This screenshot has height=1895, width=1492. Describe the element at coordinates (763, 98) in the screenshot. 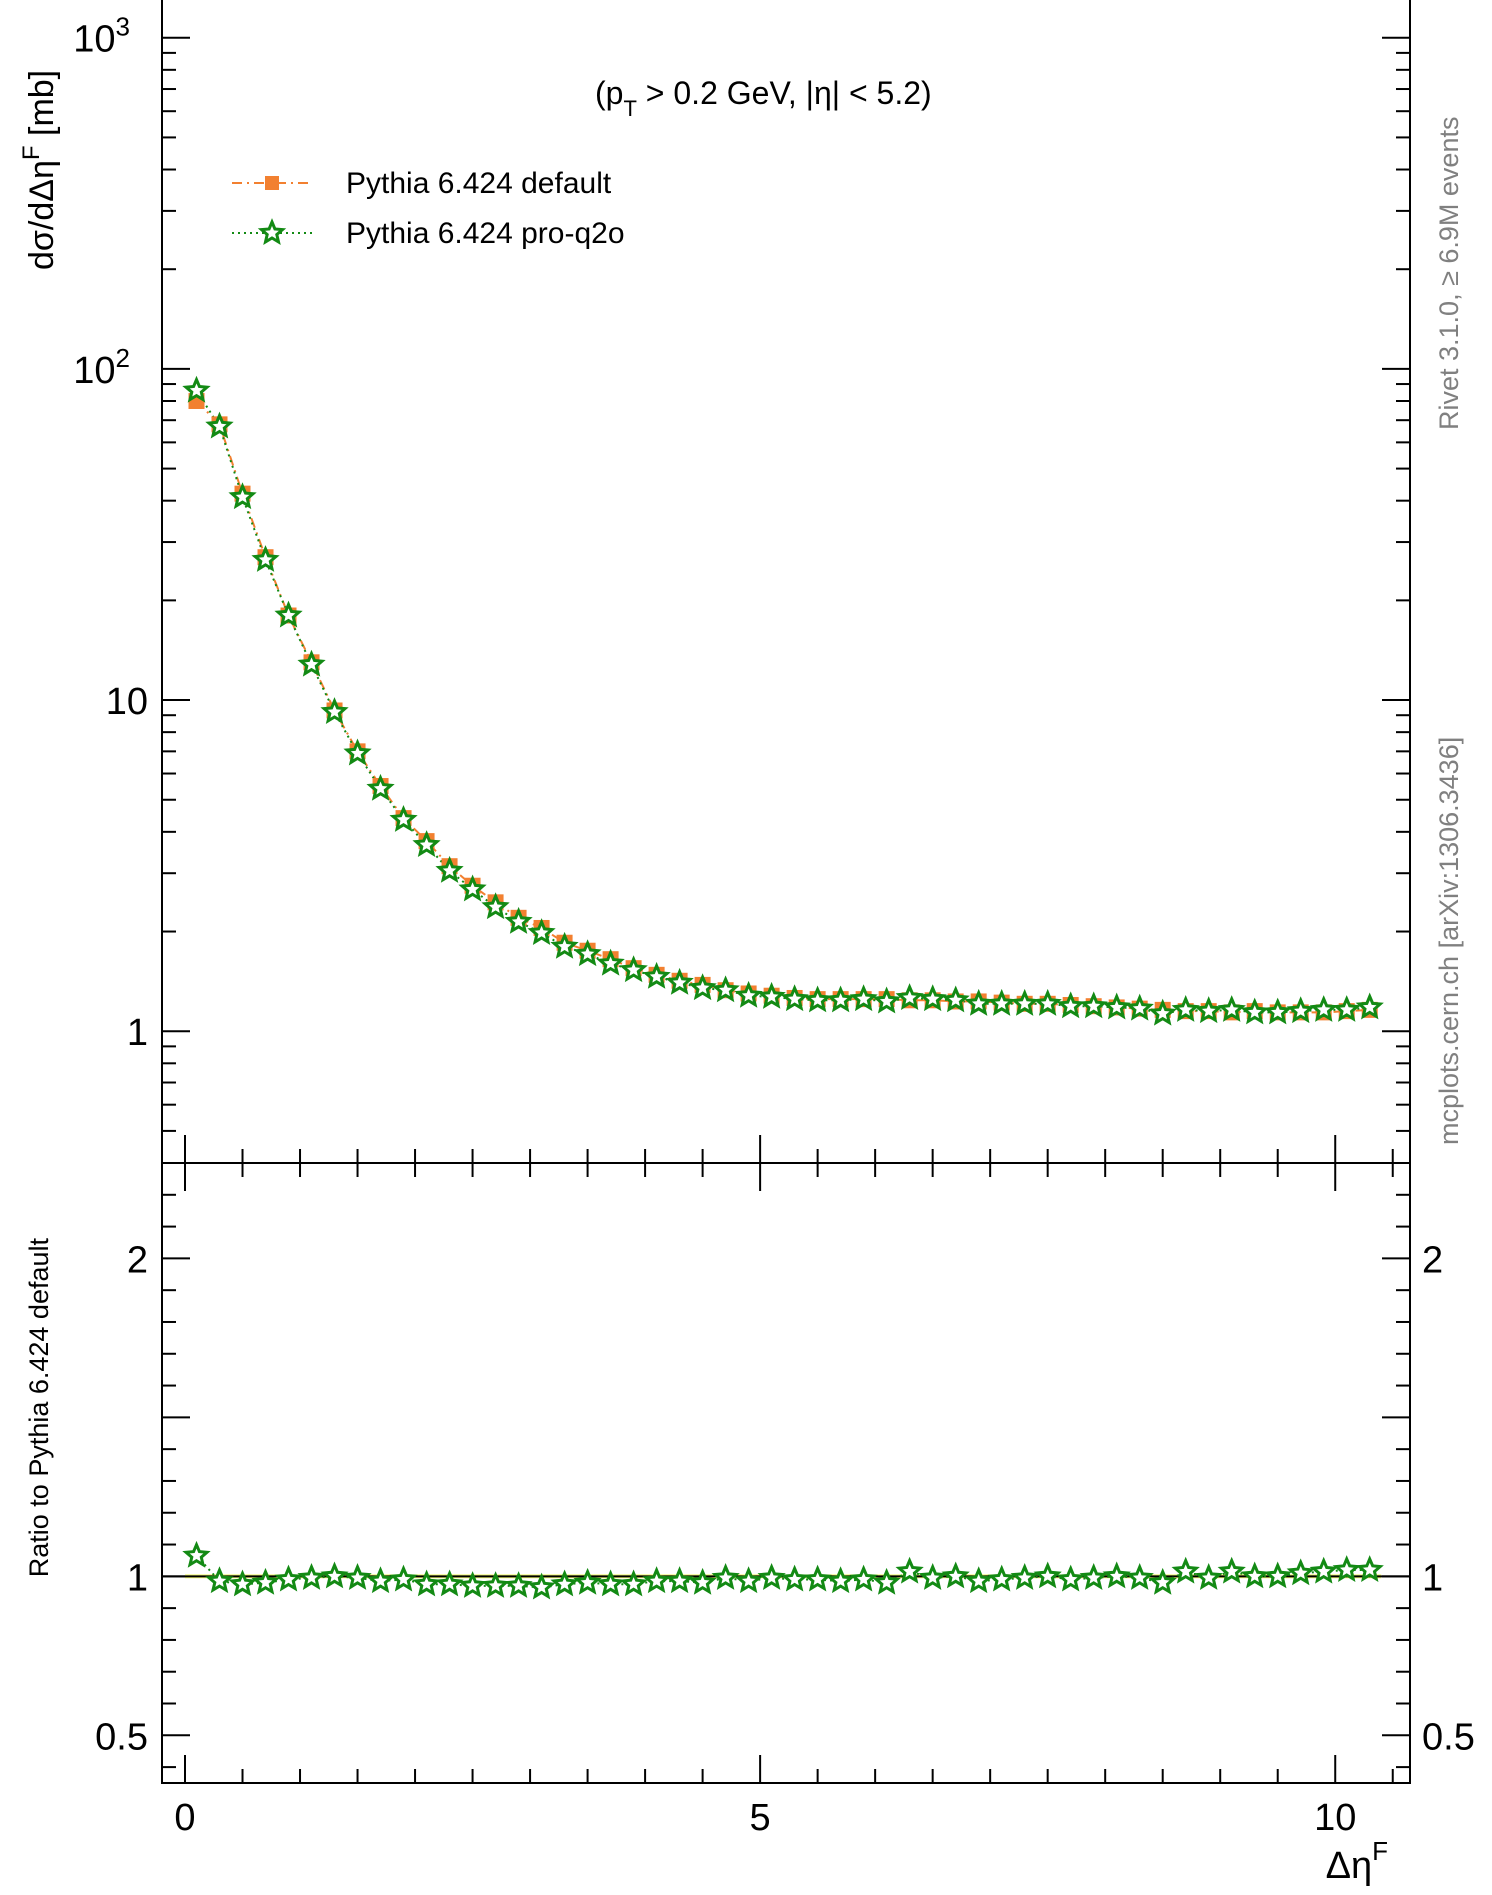

I see `cut-annotation: (pT > 0.2 GeV, |η| < 5.2)` at that location.